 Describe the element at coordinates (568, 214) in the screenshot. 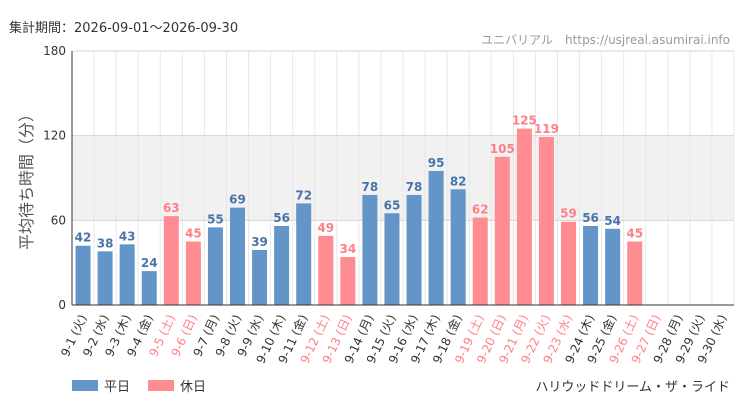

I see `data-label-23: 59` at that location.